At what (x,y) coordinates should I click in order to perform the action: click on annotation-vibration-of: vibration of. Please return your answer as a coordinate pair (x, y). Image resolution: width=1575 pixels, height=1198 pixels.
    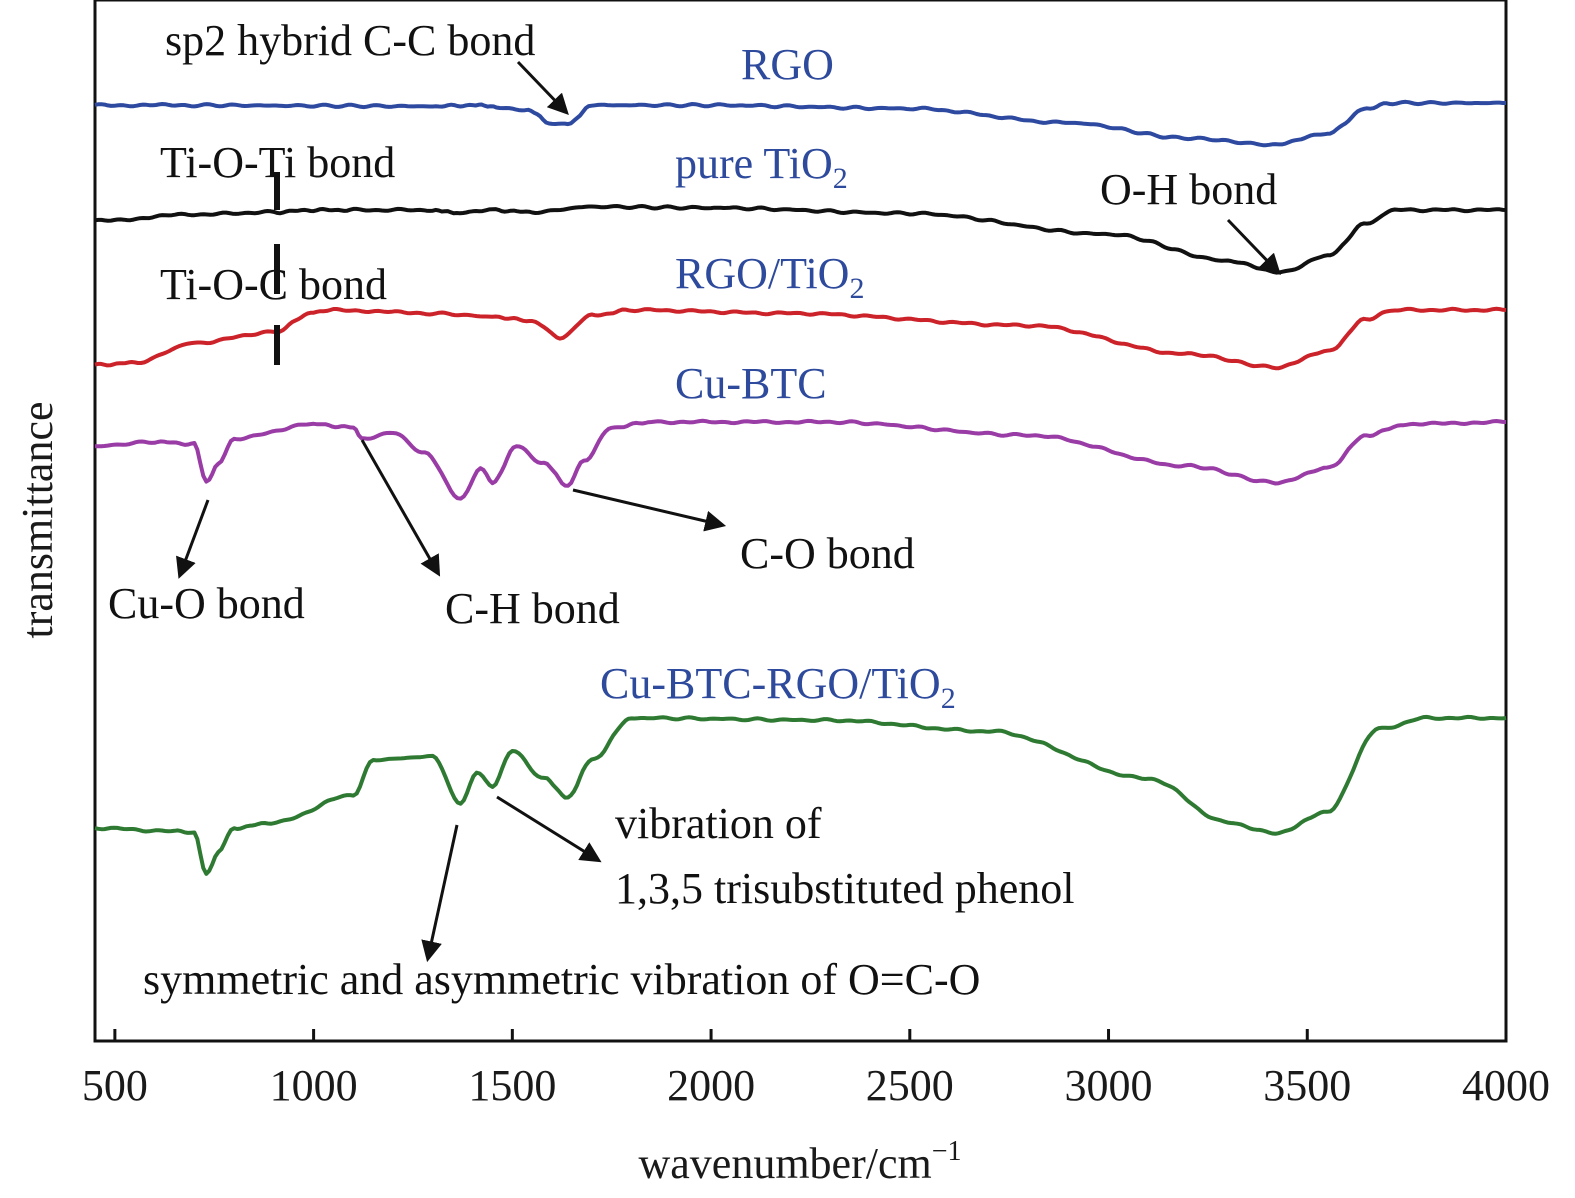
    Looking at the image, I should click on (718, 823).